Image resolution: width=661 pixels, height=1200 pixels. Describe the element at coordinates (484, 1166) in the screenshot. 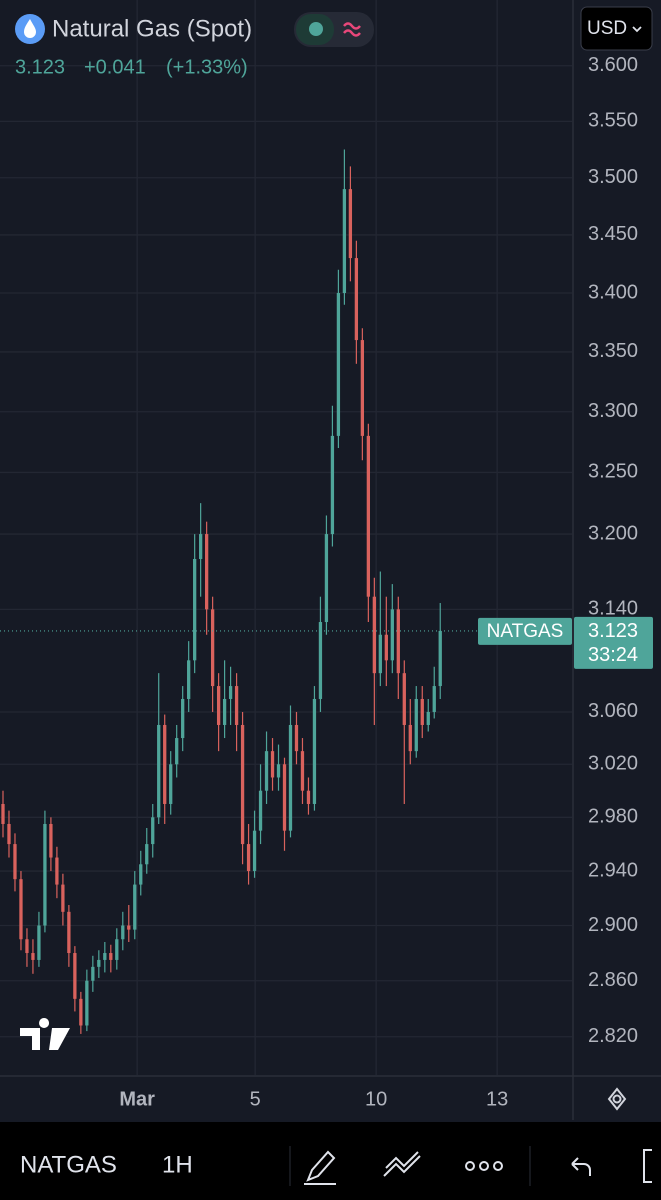

I see `more-icon` at that location.